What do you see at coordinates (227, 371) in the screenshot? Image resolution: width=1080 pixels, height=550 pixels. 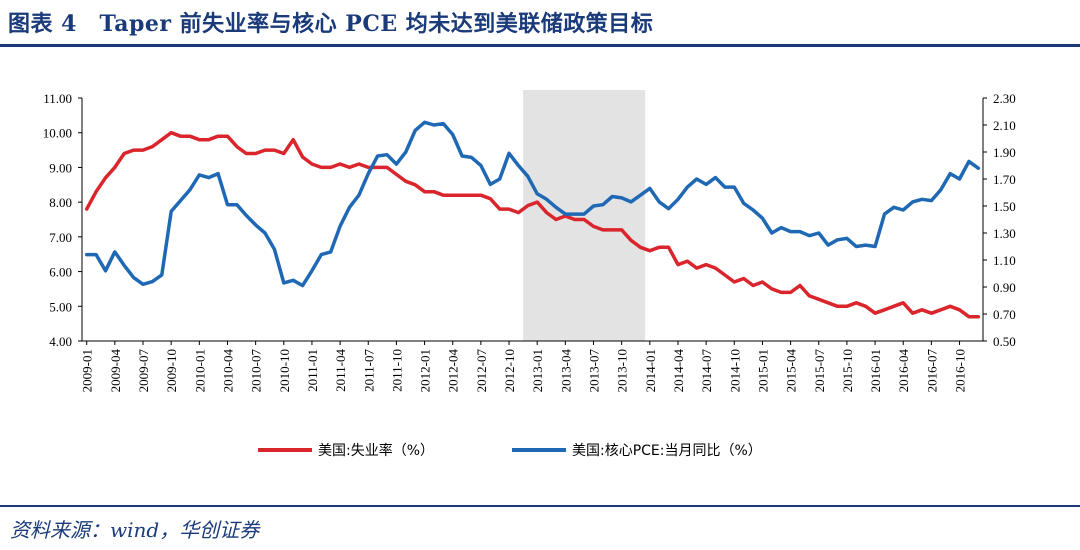 I see `x-tick-label: 2010-04` at bounding box center [227, 371].